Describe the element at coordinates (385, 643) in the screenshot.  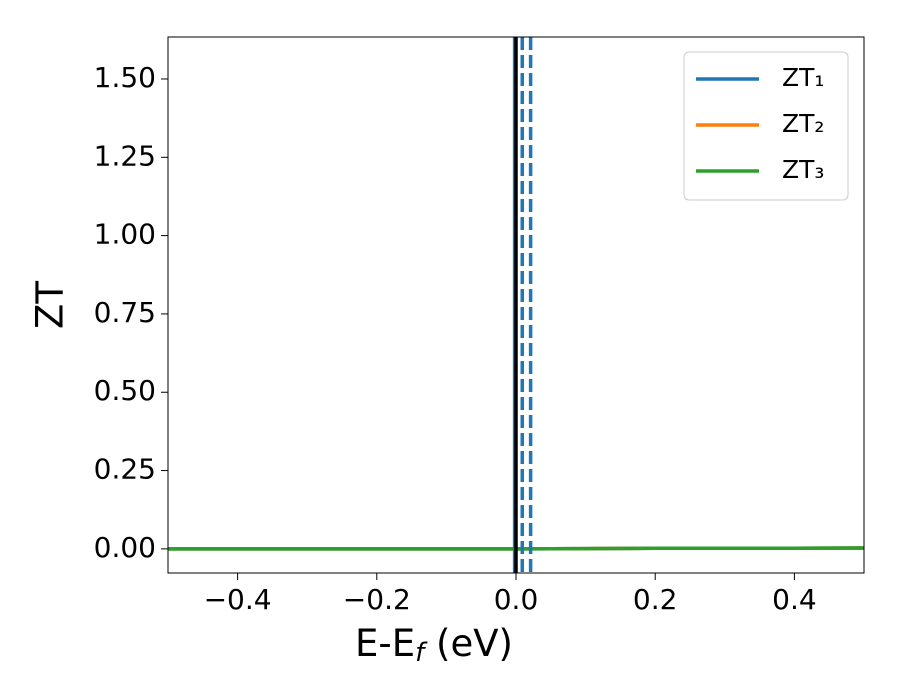
I see `x-label-part: E-E` at that location.